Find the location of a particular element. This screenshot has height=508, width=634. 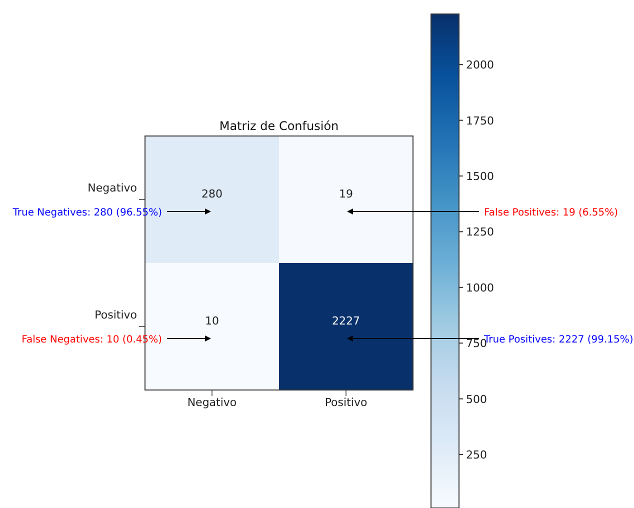

data-label: 280 is located at coordinates (212, 194).